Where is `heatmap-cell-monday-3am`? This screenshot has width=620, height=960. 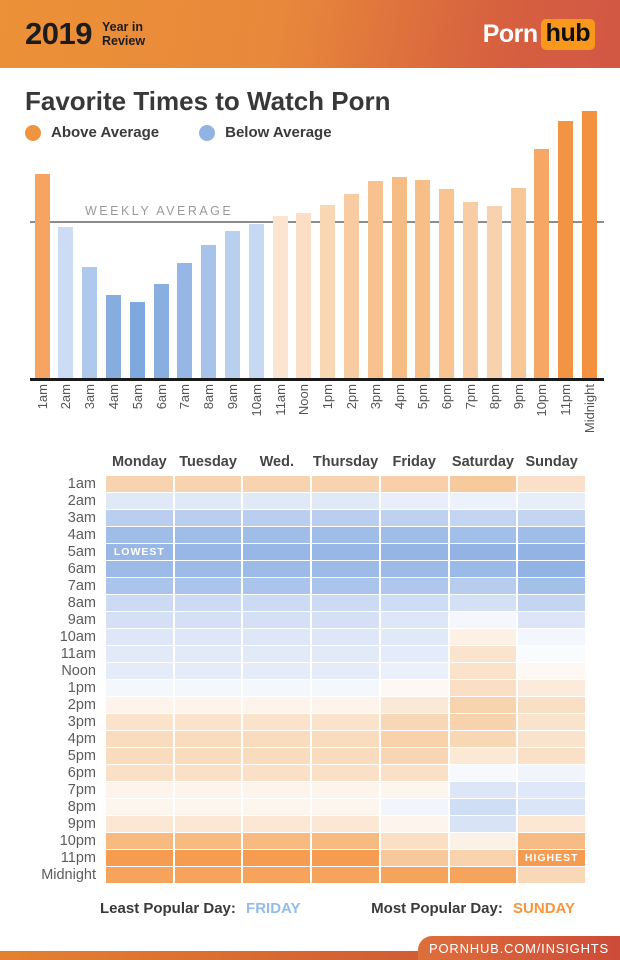
heatmap-cell-monday-3am is located at coordinates (139, 518).